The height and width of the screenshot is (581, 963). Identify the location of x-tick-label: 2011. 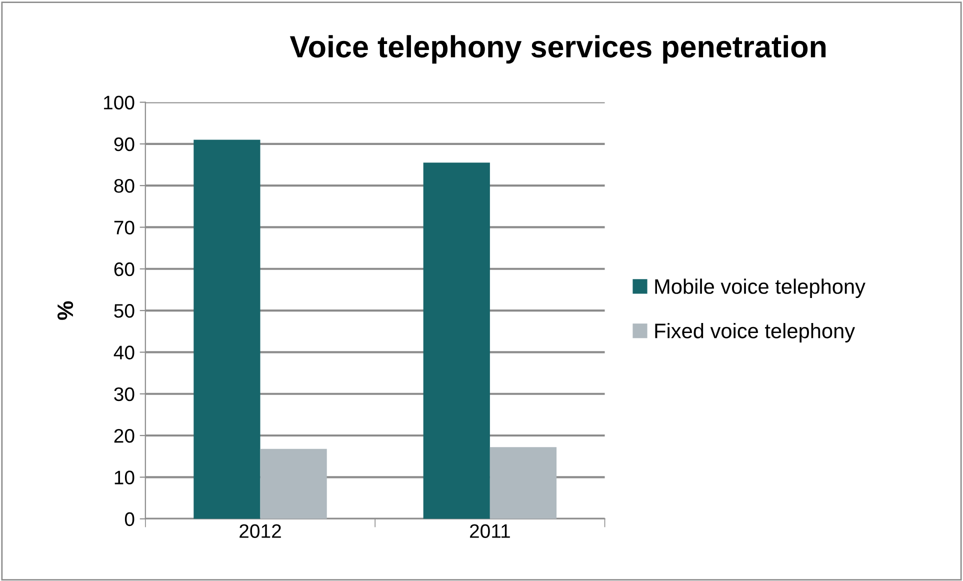
(490, 531).